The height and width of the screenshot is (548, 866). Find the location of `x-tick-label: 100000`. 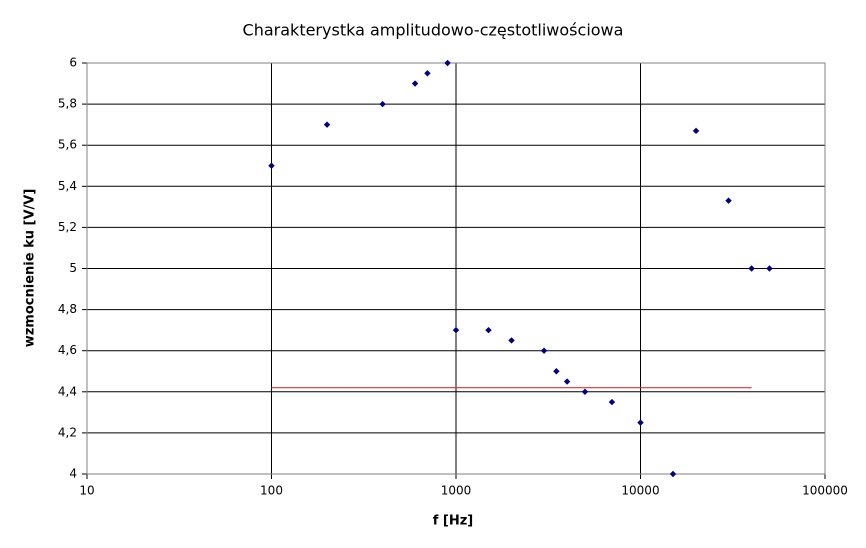

x-tick-label: 100000 is located at coordinates (825, 491).